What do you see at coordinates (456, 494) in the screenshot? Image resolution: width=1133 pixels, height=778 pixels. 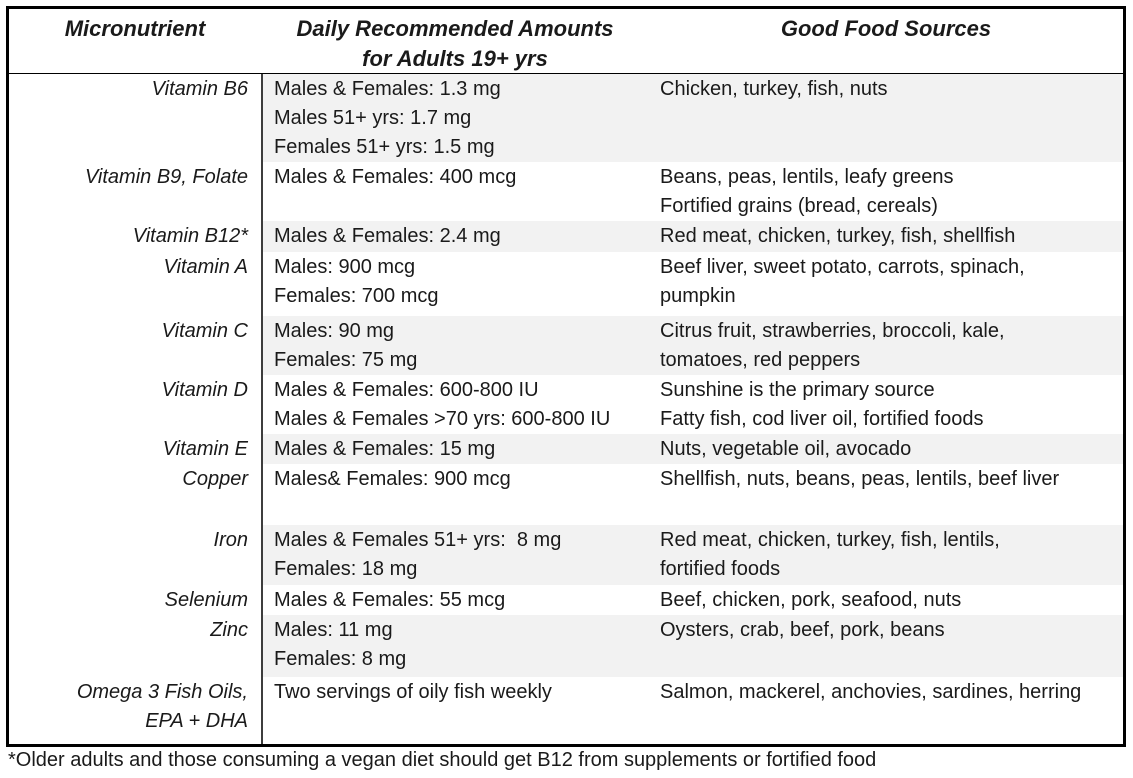 I see `recommended-amounts-cell: Males& Females: 900 mcg` at bounding box center [456, 494].